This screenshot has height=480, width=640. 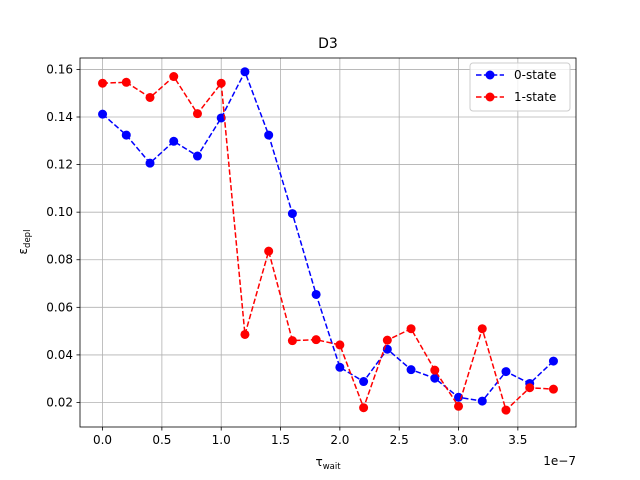 I want to click on legend-marker-1-state, so click(x=490, y=97).